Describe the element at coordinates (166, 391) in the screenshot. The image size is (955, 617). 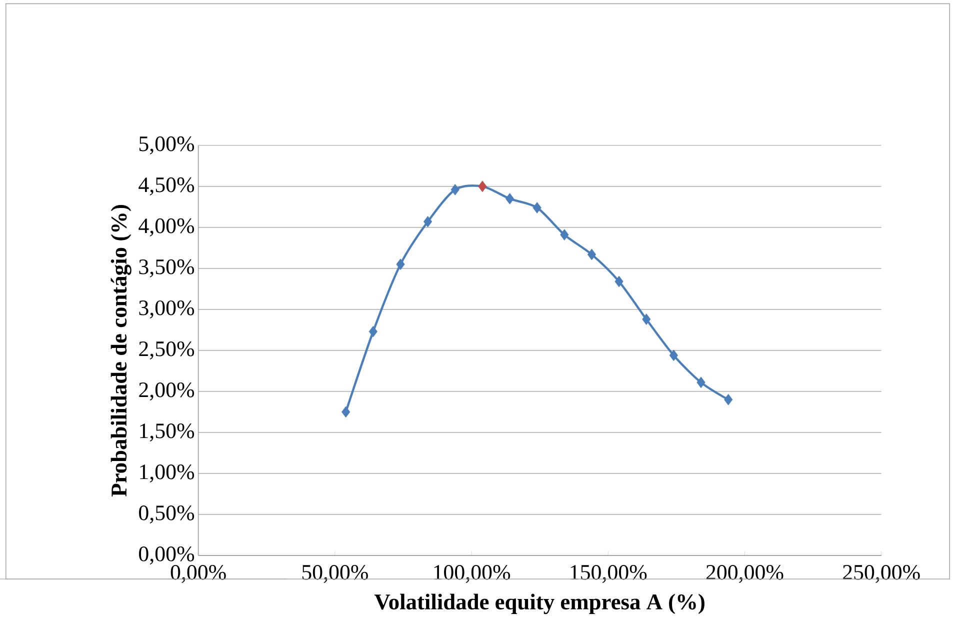
I see `y-tick-label: 2,00%` at that location.